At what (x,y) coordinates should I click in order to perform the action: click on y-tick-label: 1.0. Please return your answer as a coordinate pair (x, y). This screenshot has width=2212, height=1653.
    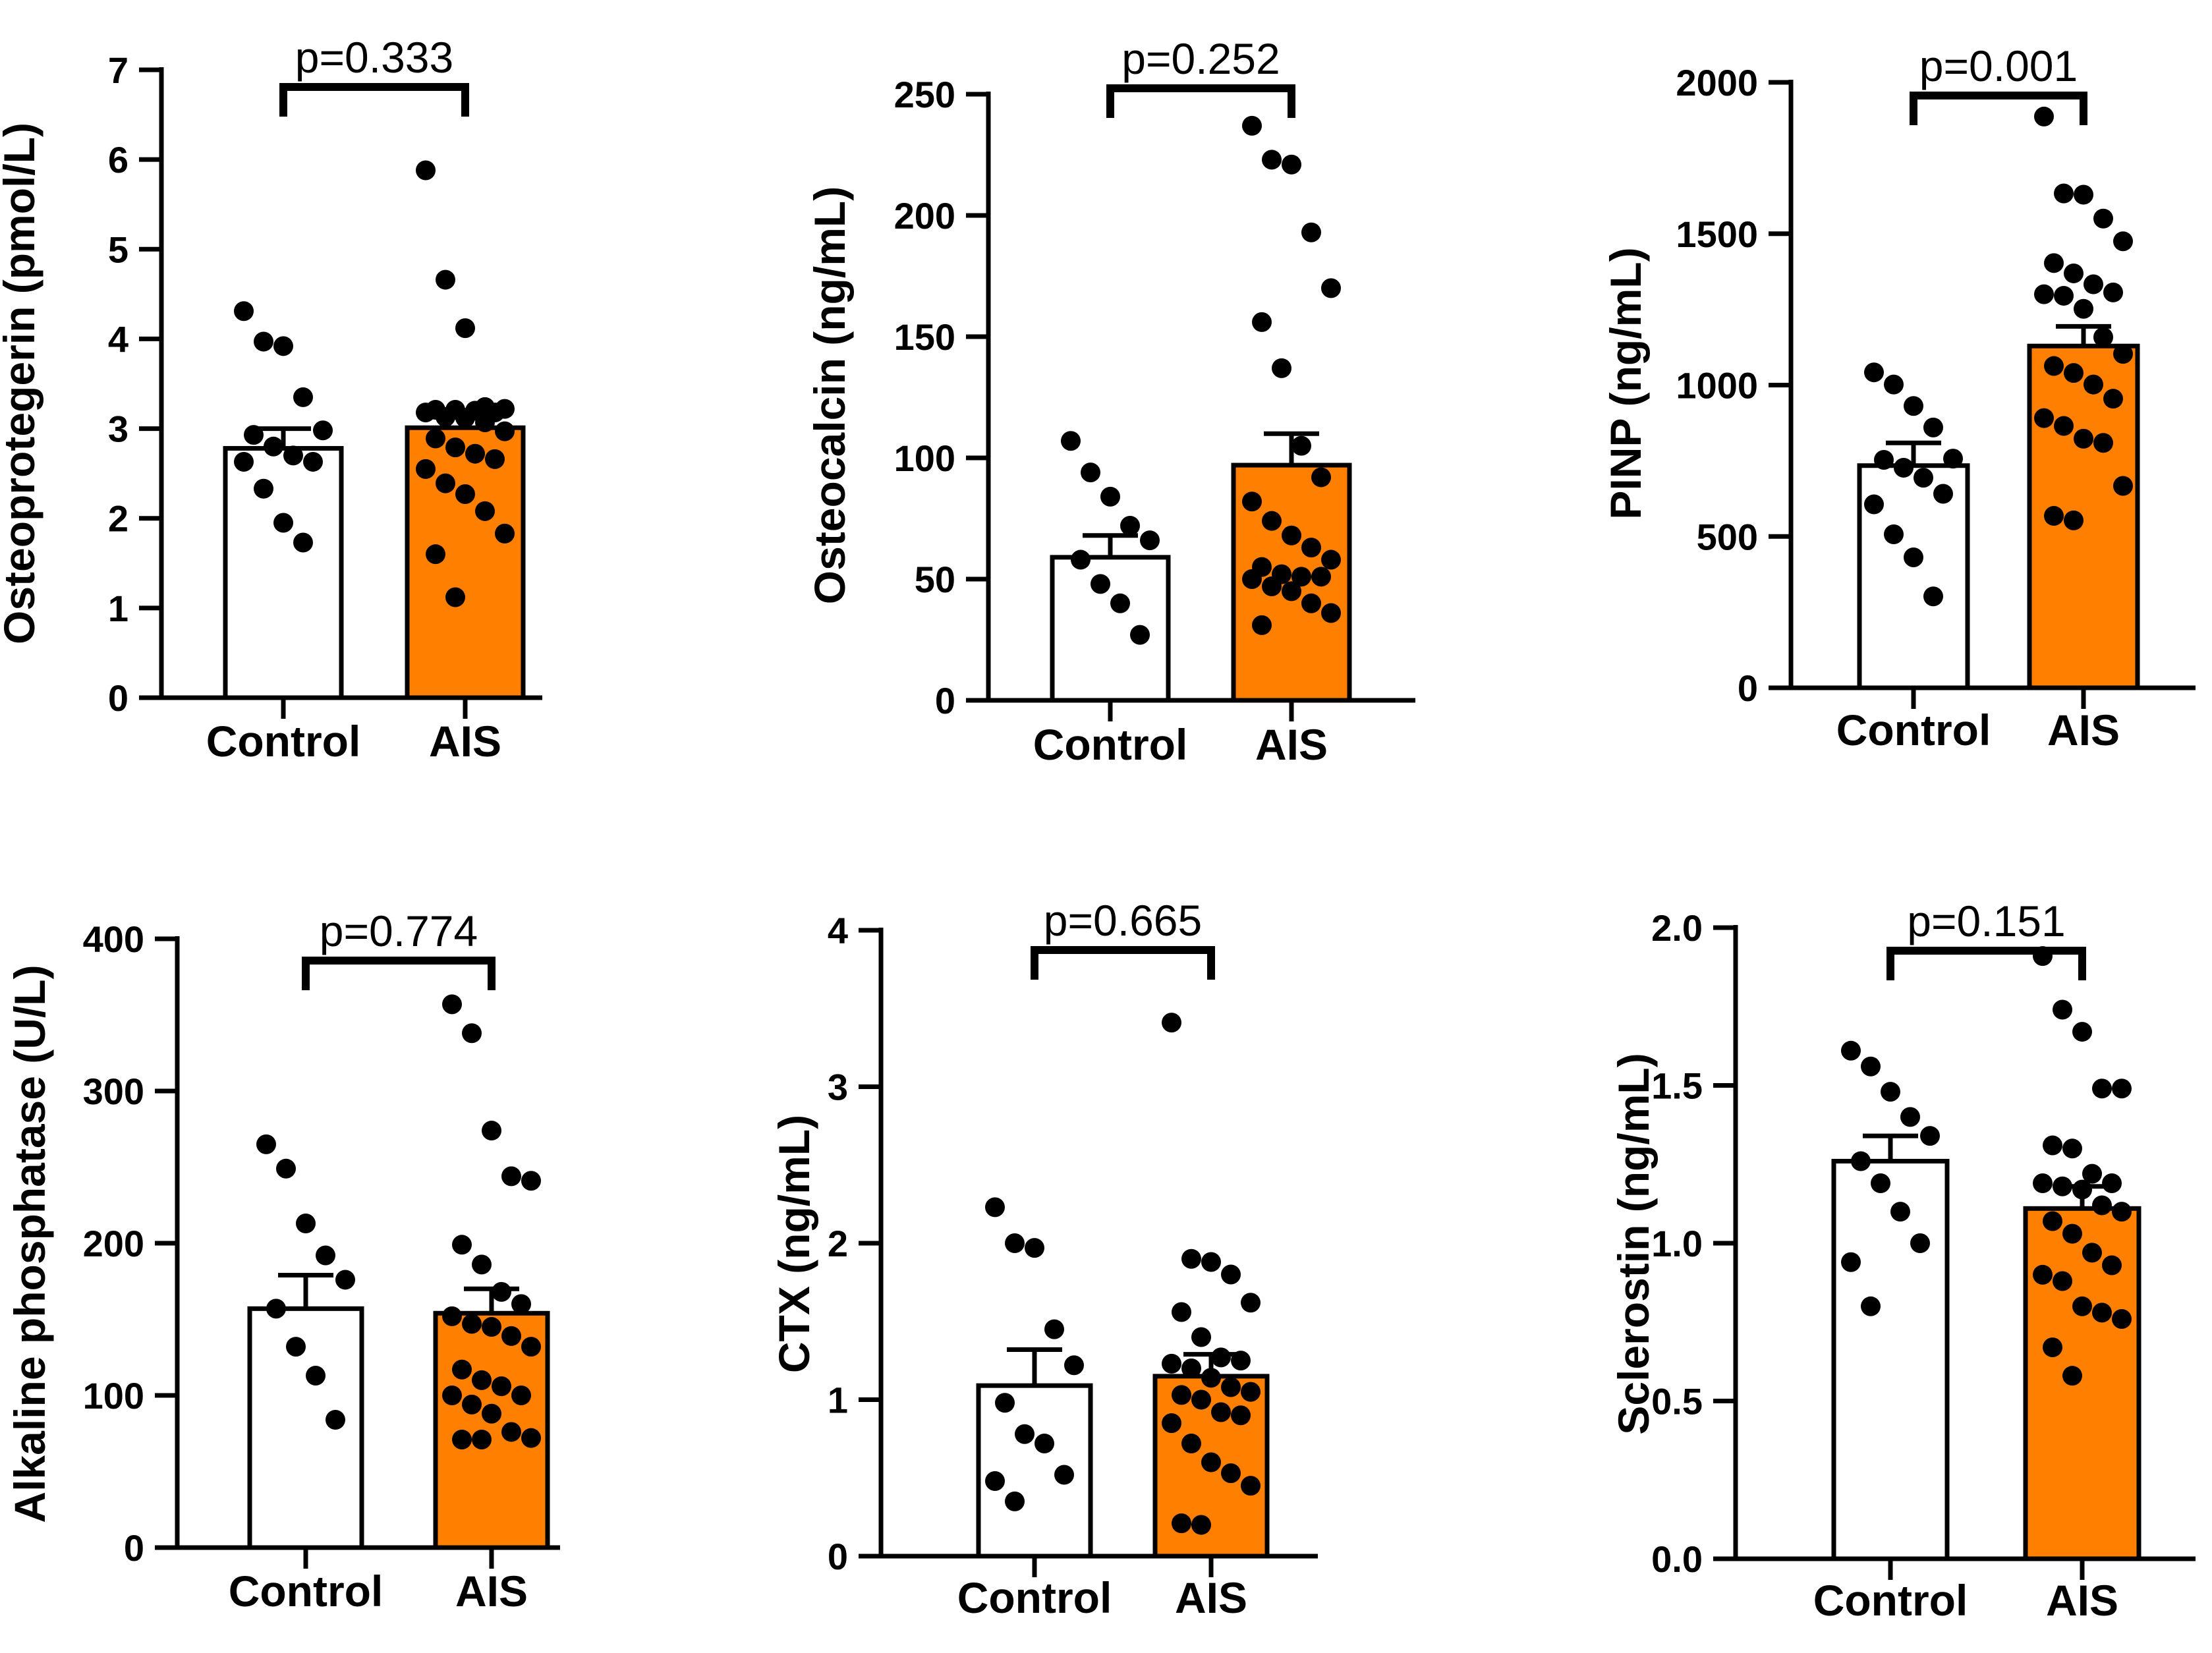
    Looking at the image, I should click on (1677, 1243).